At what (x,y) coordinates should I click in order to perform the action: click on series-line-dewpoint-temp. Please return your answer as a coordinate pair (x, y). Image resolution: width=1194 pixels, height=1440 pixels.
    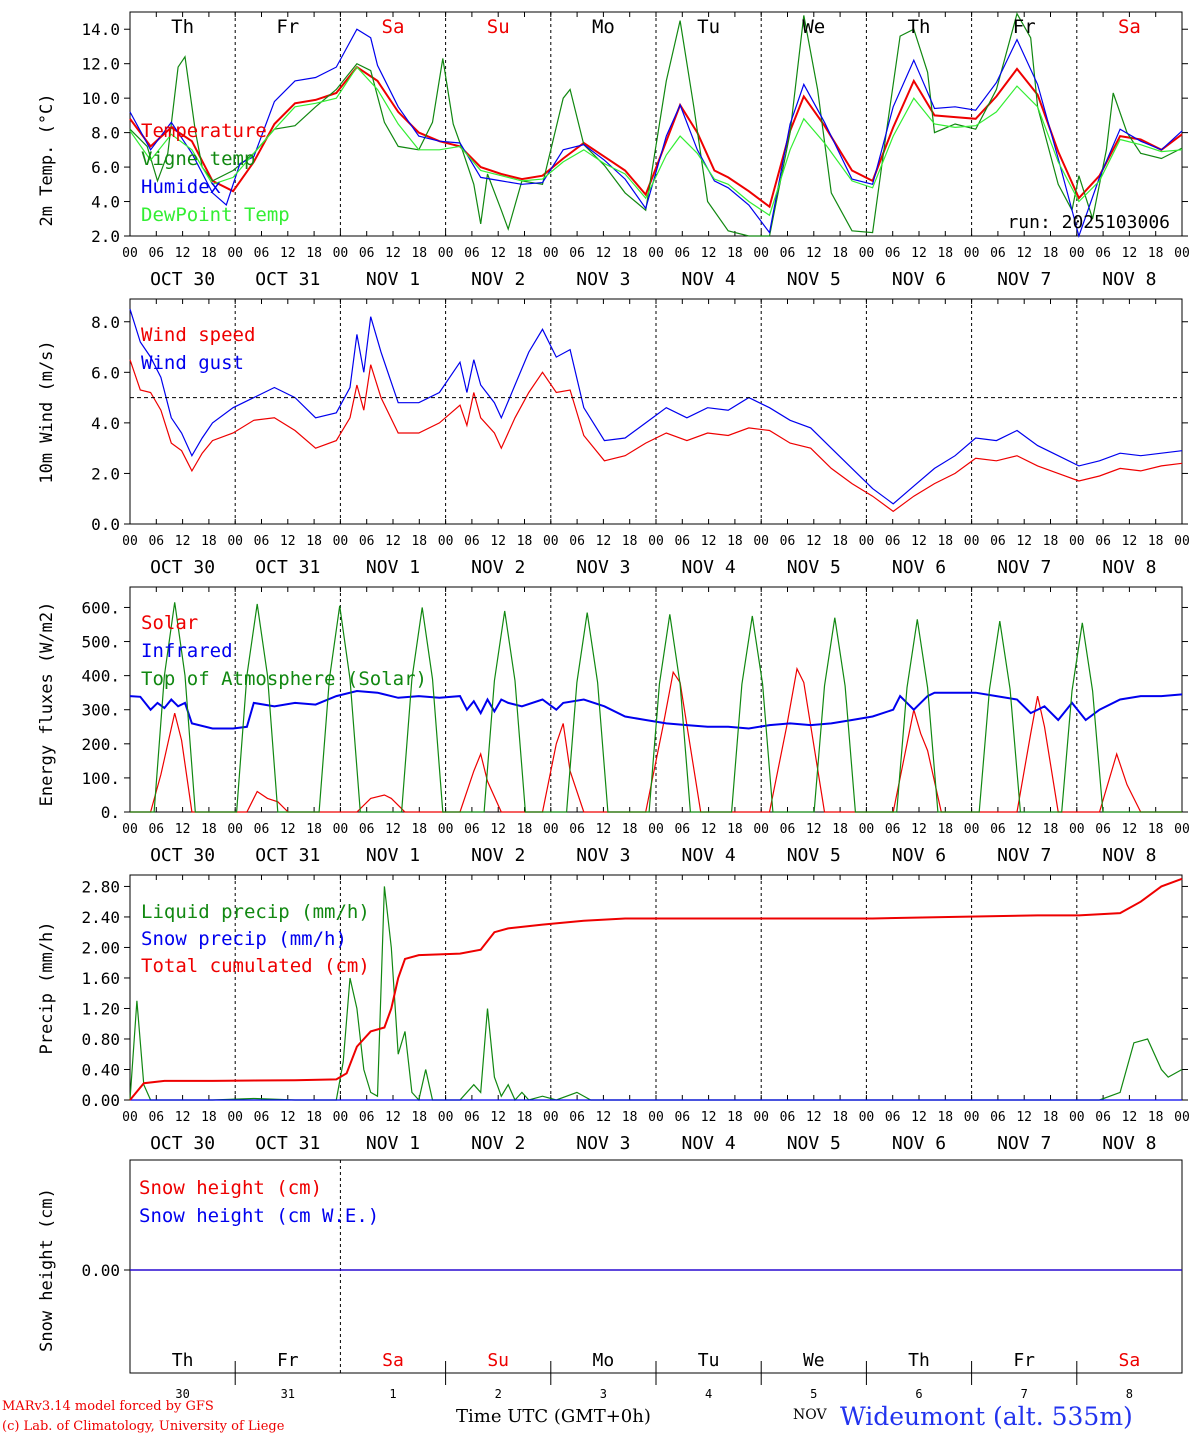
    Looking at the image, I should click on (656, 141).